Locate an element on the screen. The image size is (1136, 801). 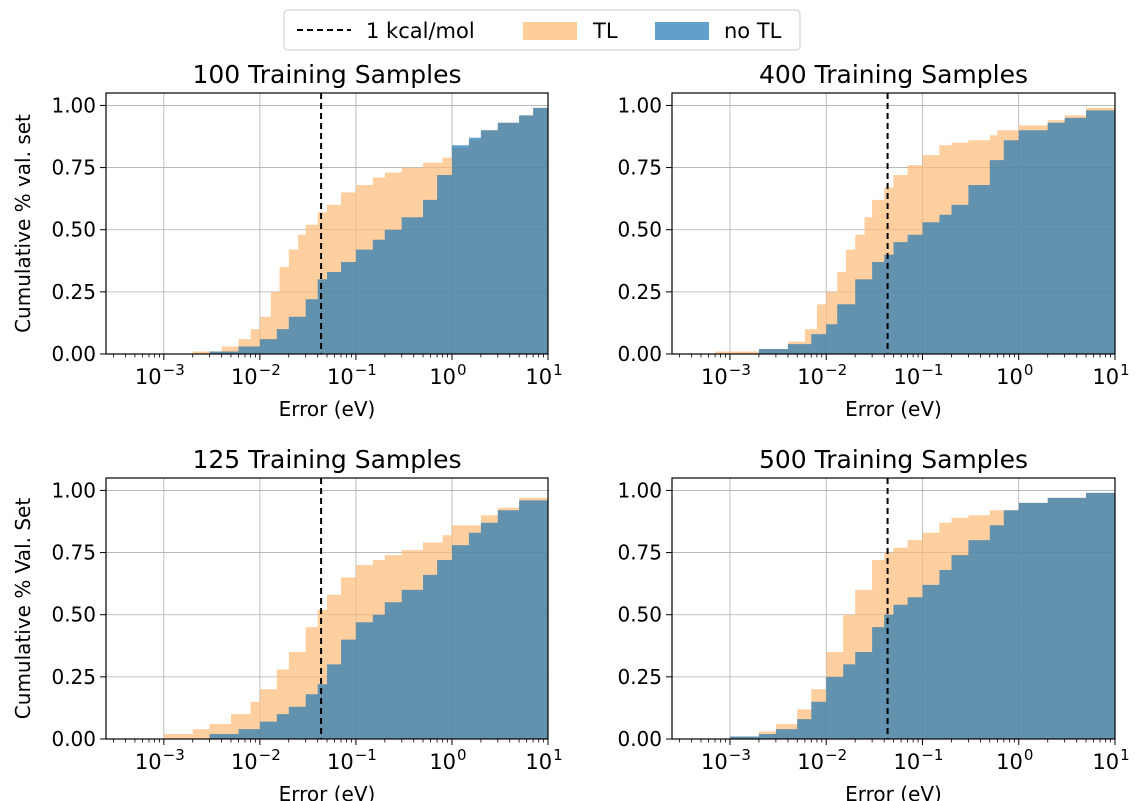
legend-label-notl: no TL is located at coordinates (753, 31).